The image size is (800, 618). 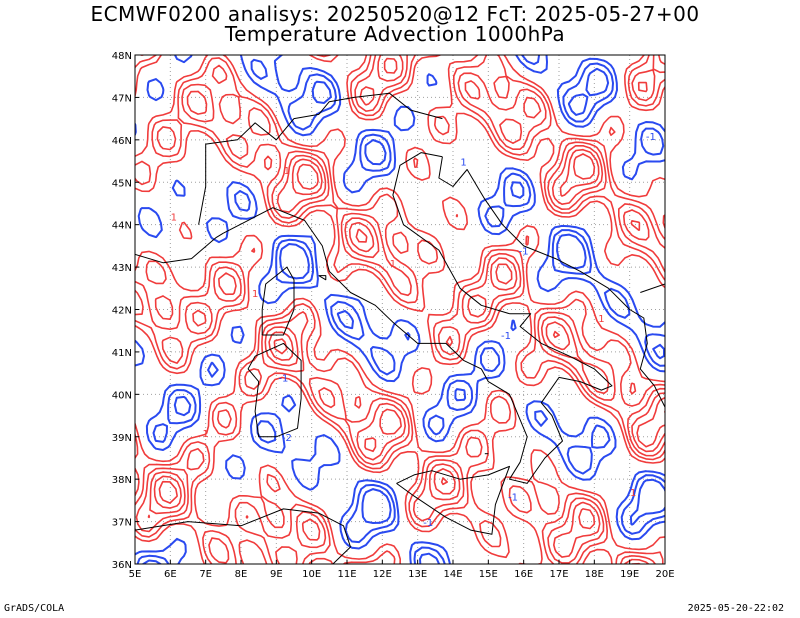 What do you see at coordinates (558, 574) in the screenshot?
I see `lon-tick-label: 17E` at bounding box center [558, 574].